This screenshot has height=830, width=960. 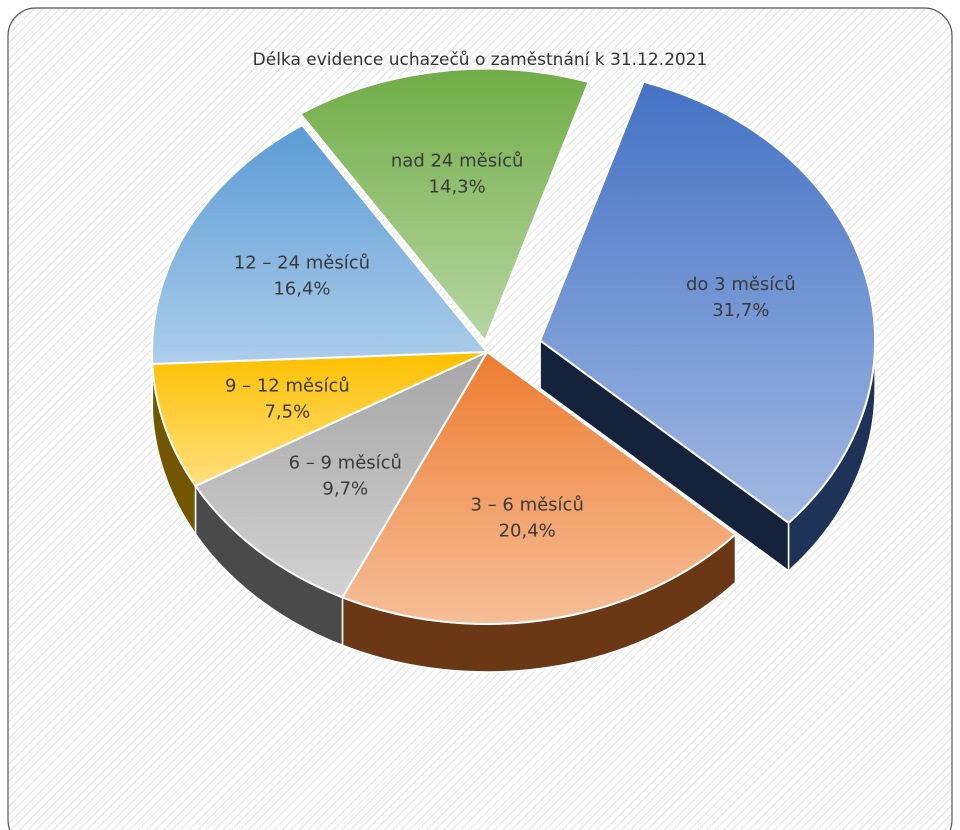 What do you see at coordinates (345, 488) in the screenshot?
I see `value-label: 9,7%` at bounding box center [345, 488].